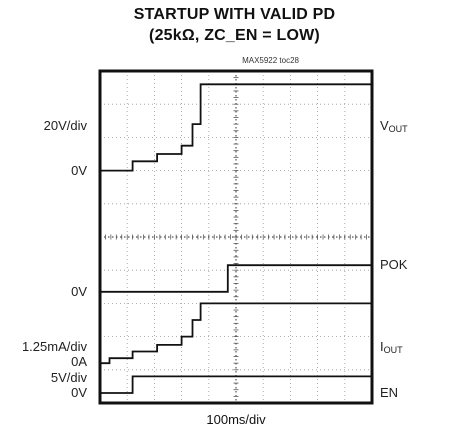 This screenshot has width=469, height=433. I want to click on left-label: 0A, so click(79, 362).